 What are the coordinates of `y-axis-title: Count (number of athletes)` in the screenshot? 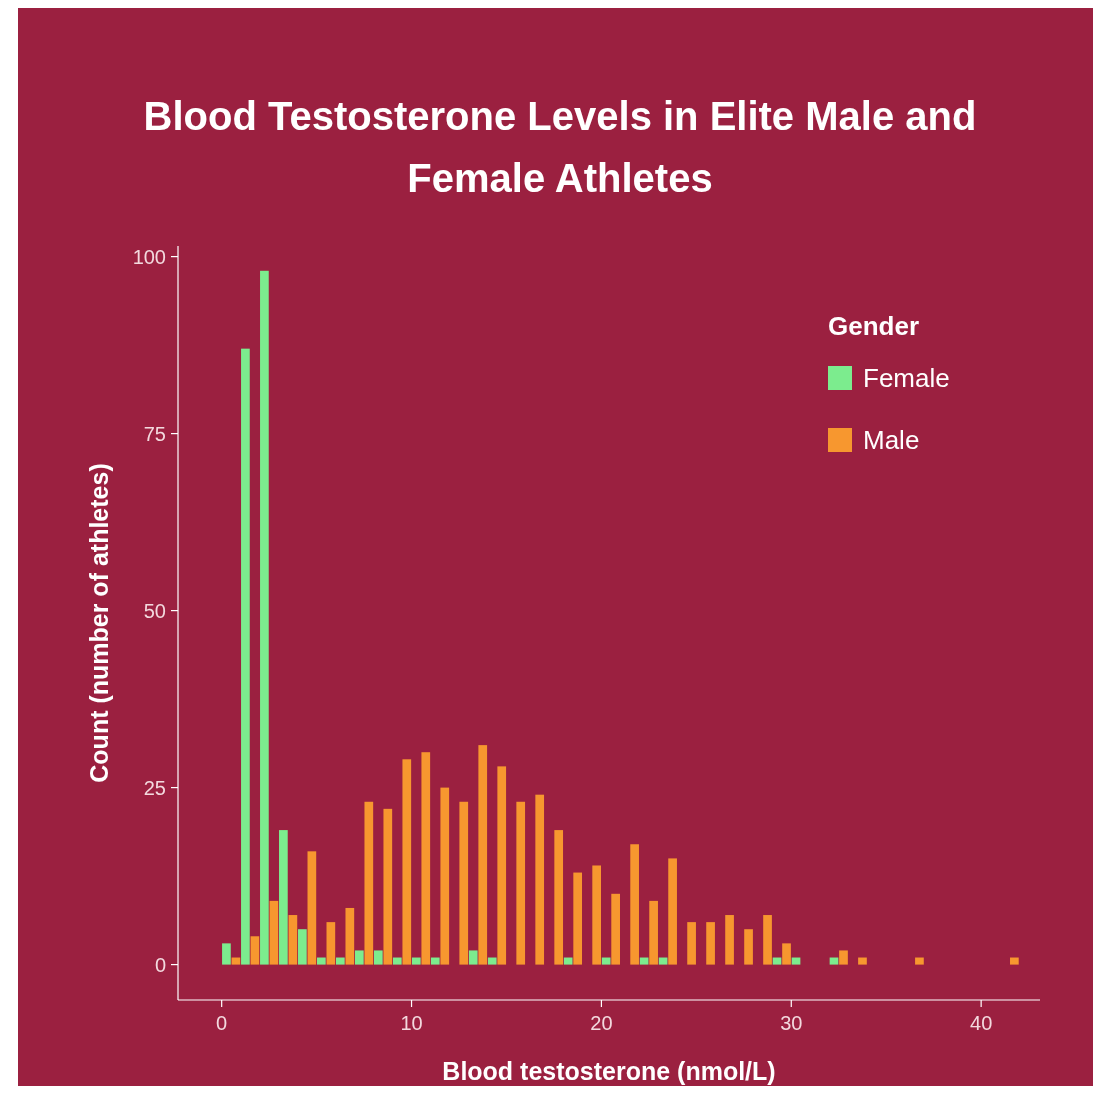 It's located at (99, 623).